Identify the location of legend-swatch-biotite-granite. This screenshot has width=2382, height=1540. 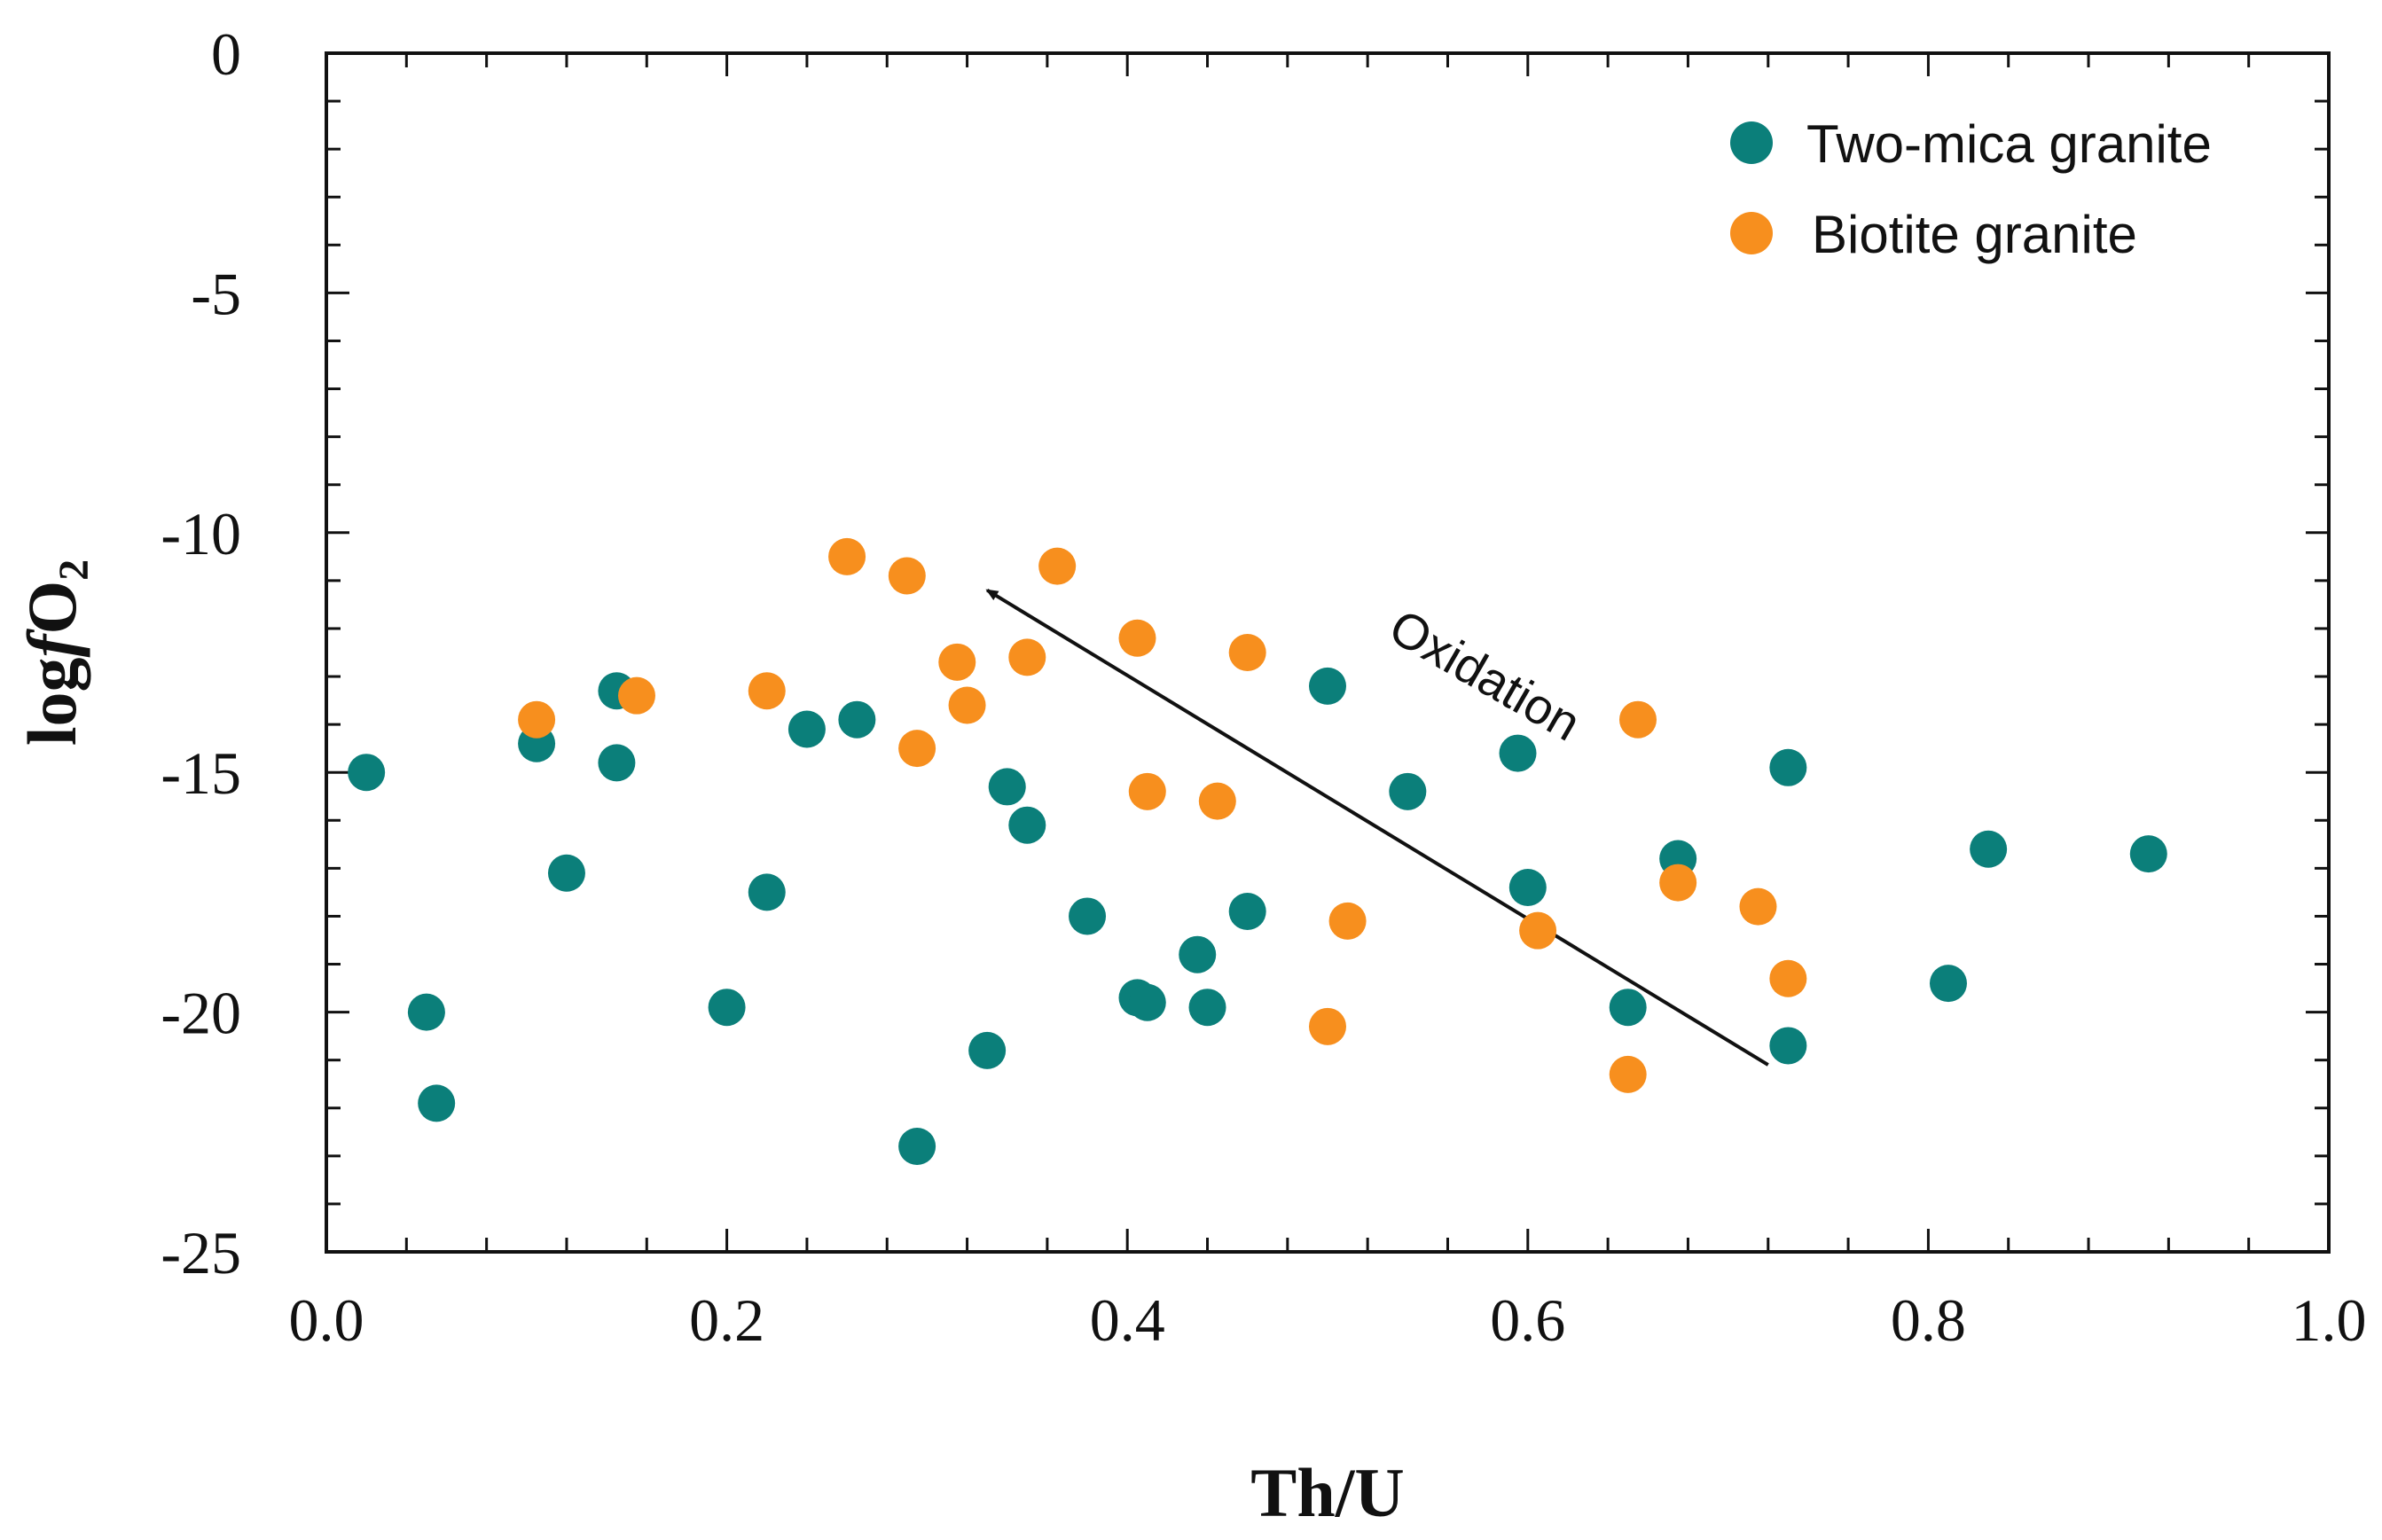
(1751, 233).